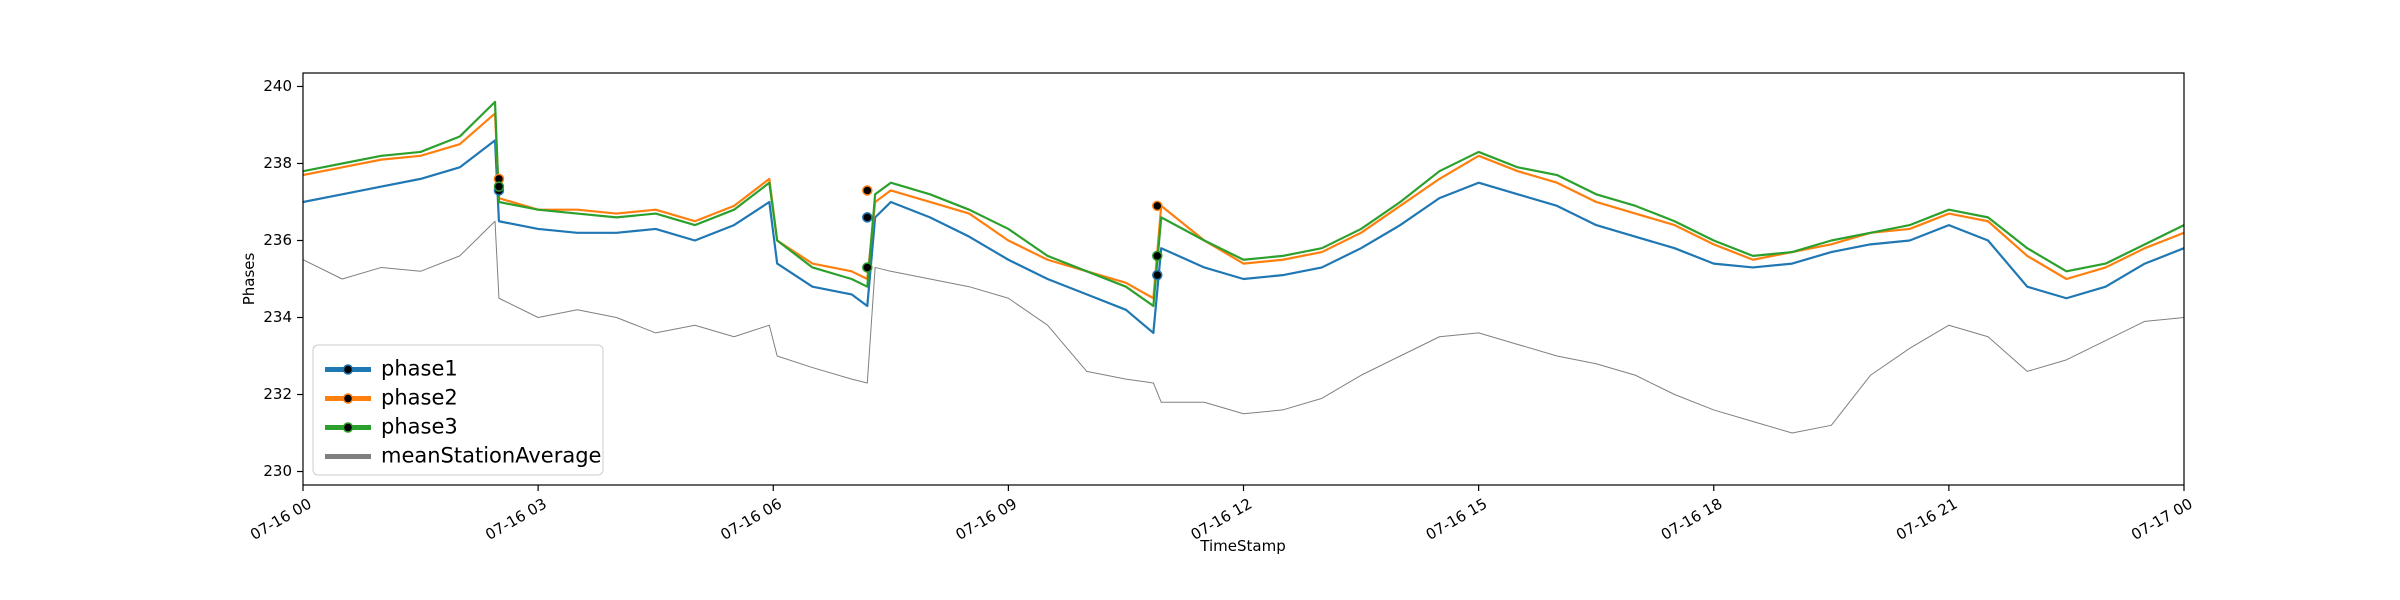 This screenshot has width=2400, height=600. I want to click on legend-label: meanStationAverage, so click(491, 456).